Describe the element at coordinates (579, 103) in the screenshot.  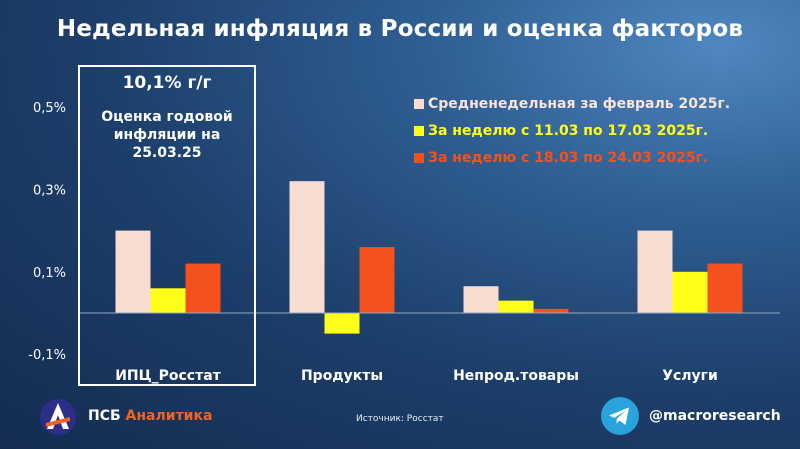
I see `legend-label: Средненедельная за февраль 2025г.` at that location.